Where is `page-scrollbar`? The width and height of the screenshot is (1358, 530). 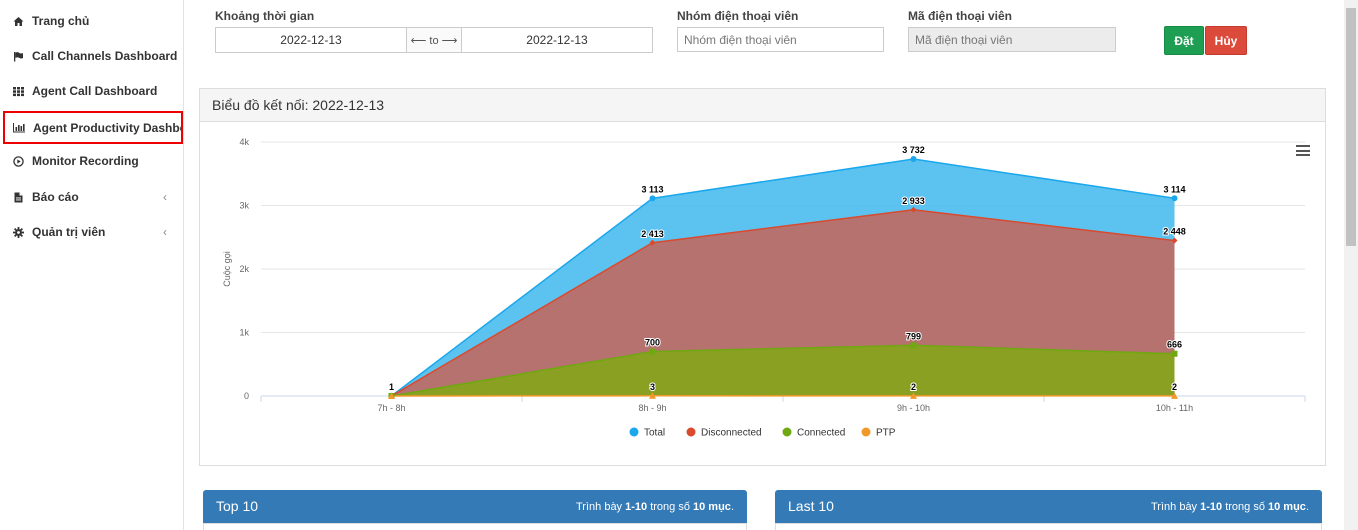 page-scrollbar is located at coordinates (1351, 265).